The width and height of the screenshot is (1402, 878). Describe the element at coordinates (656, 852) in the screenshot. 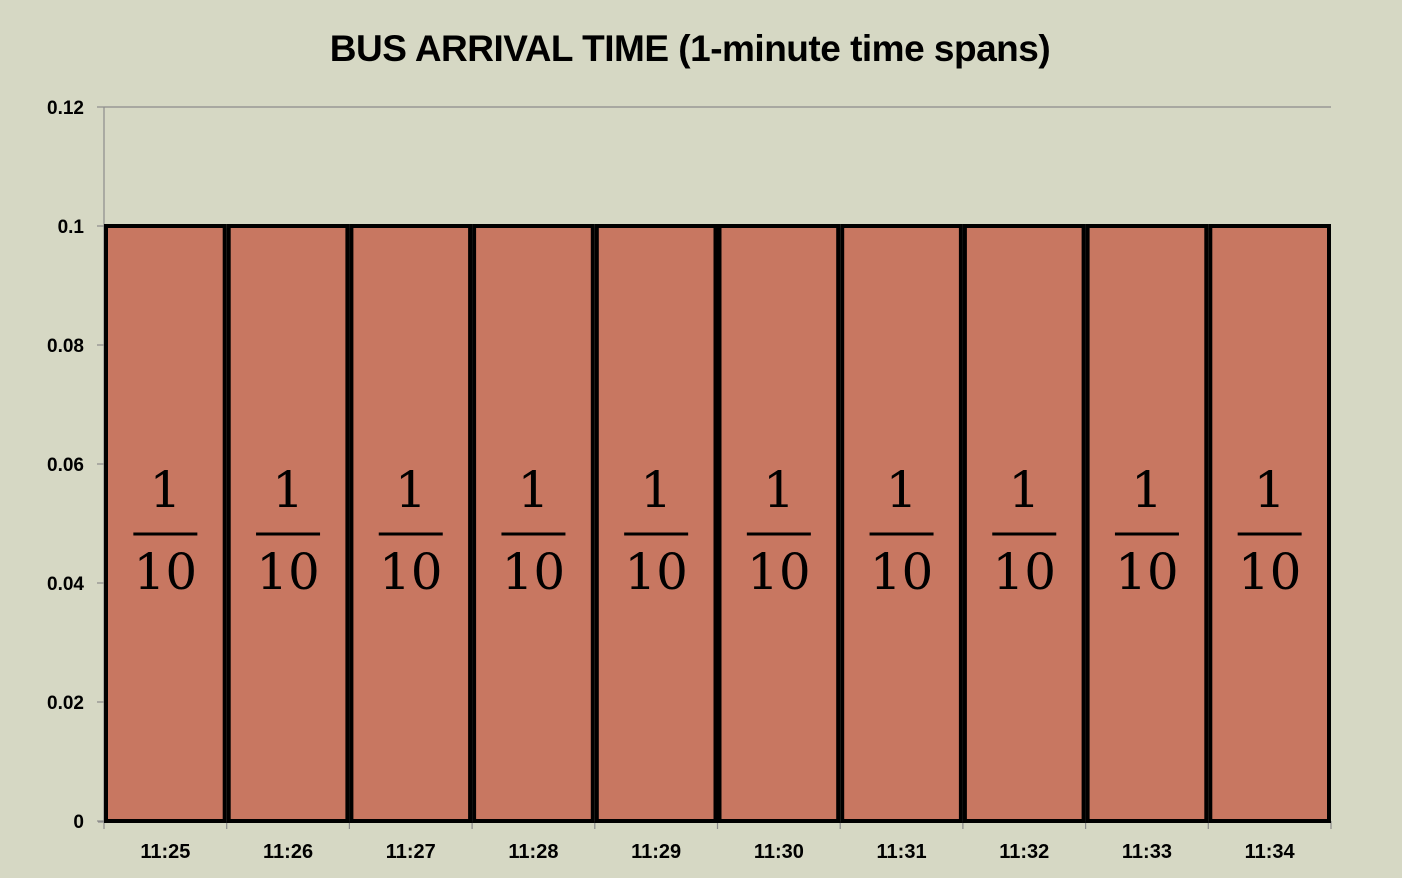

I see `x-tick-label: 11:29` at that location.